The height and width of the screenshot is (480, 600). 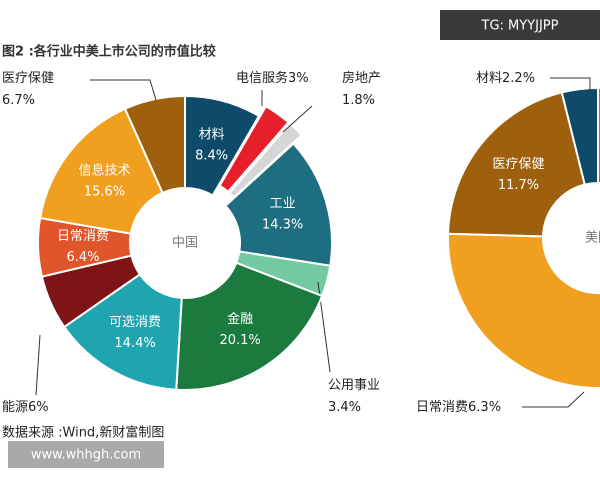 What do you see at coordinates (185, 243) in the screenshot?
I see `center-label: 中国` at bounding box center [185, 243].